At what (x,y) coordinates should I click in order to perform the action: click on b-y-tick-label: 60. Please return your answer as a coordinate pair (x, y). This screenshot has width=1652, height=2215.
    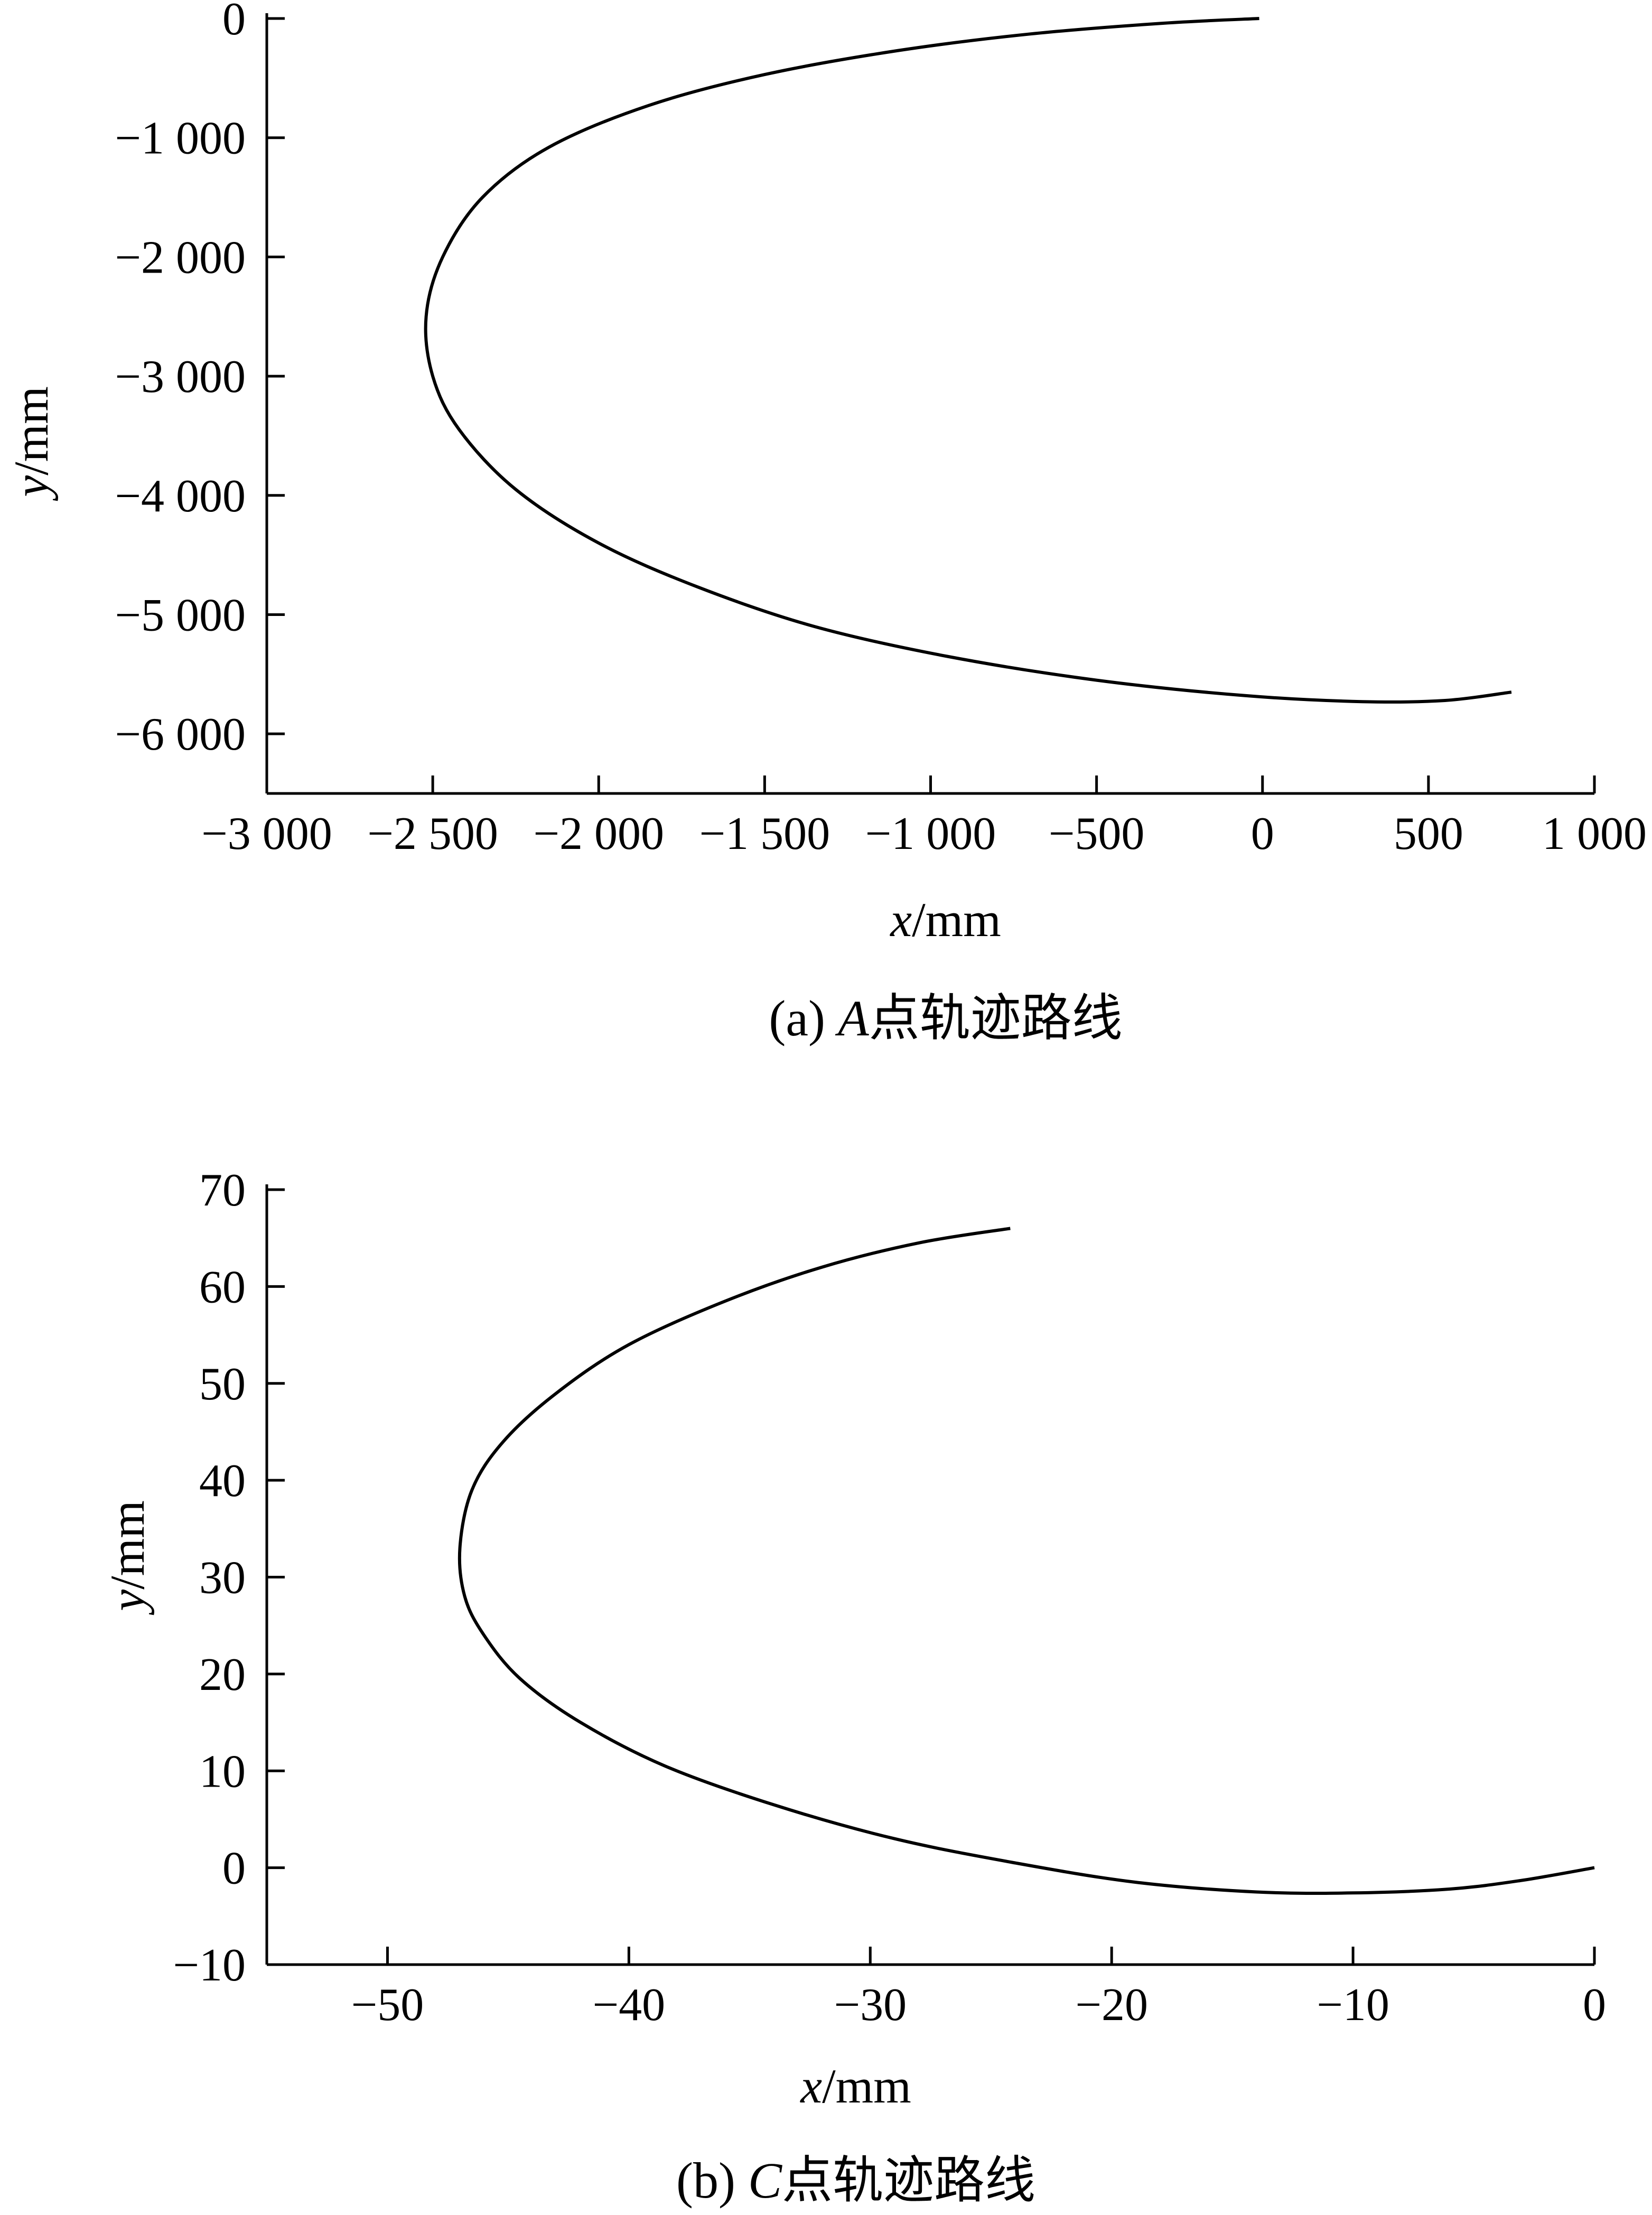
    Looking at the image, I should click on (222, 1287).